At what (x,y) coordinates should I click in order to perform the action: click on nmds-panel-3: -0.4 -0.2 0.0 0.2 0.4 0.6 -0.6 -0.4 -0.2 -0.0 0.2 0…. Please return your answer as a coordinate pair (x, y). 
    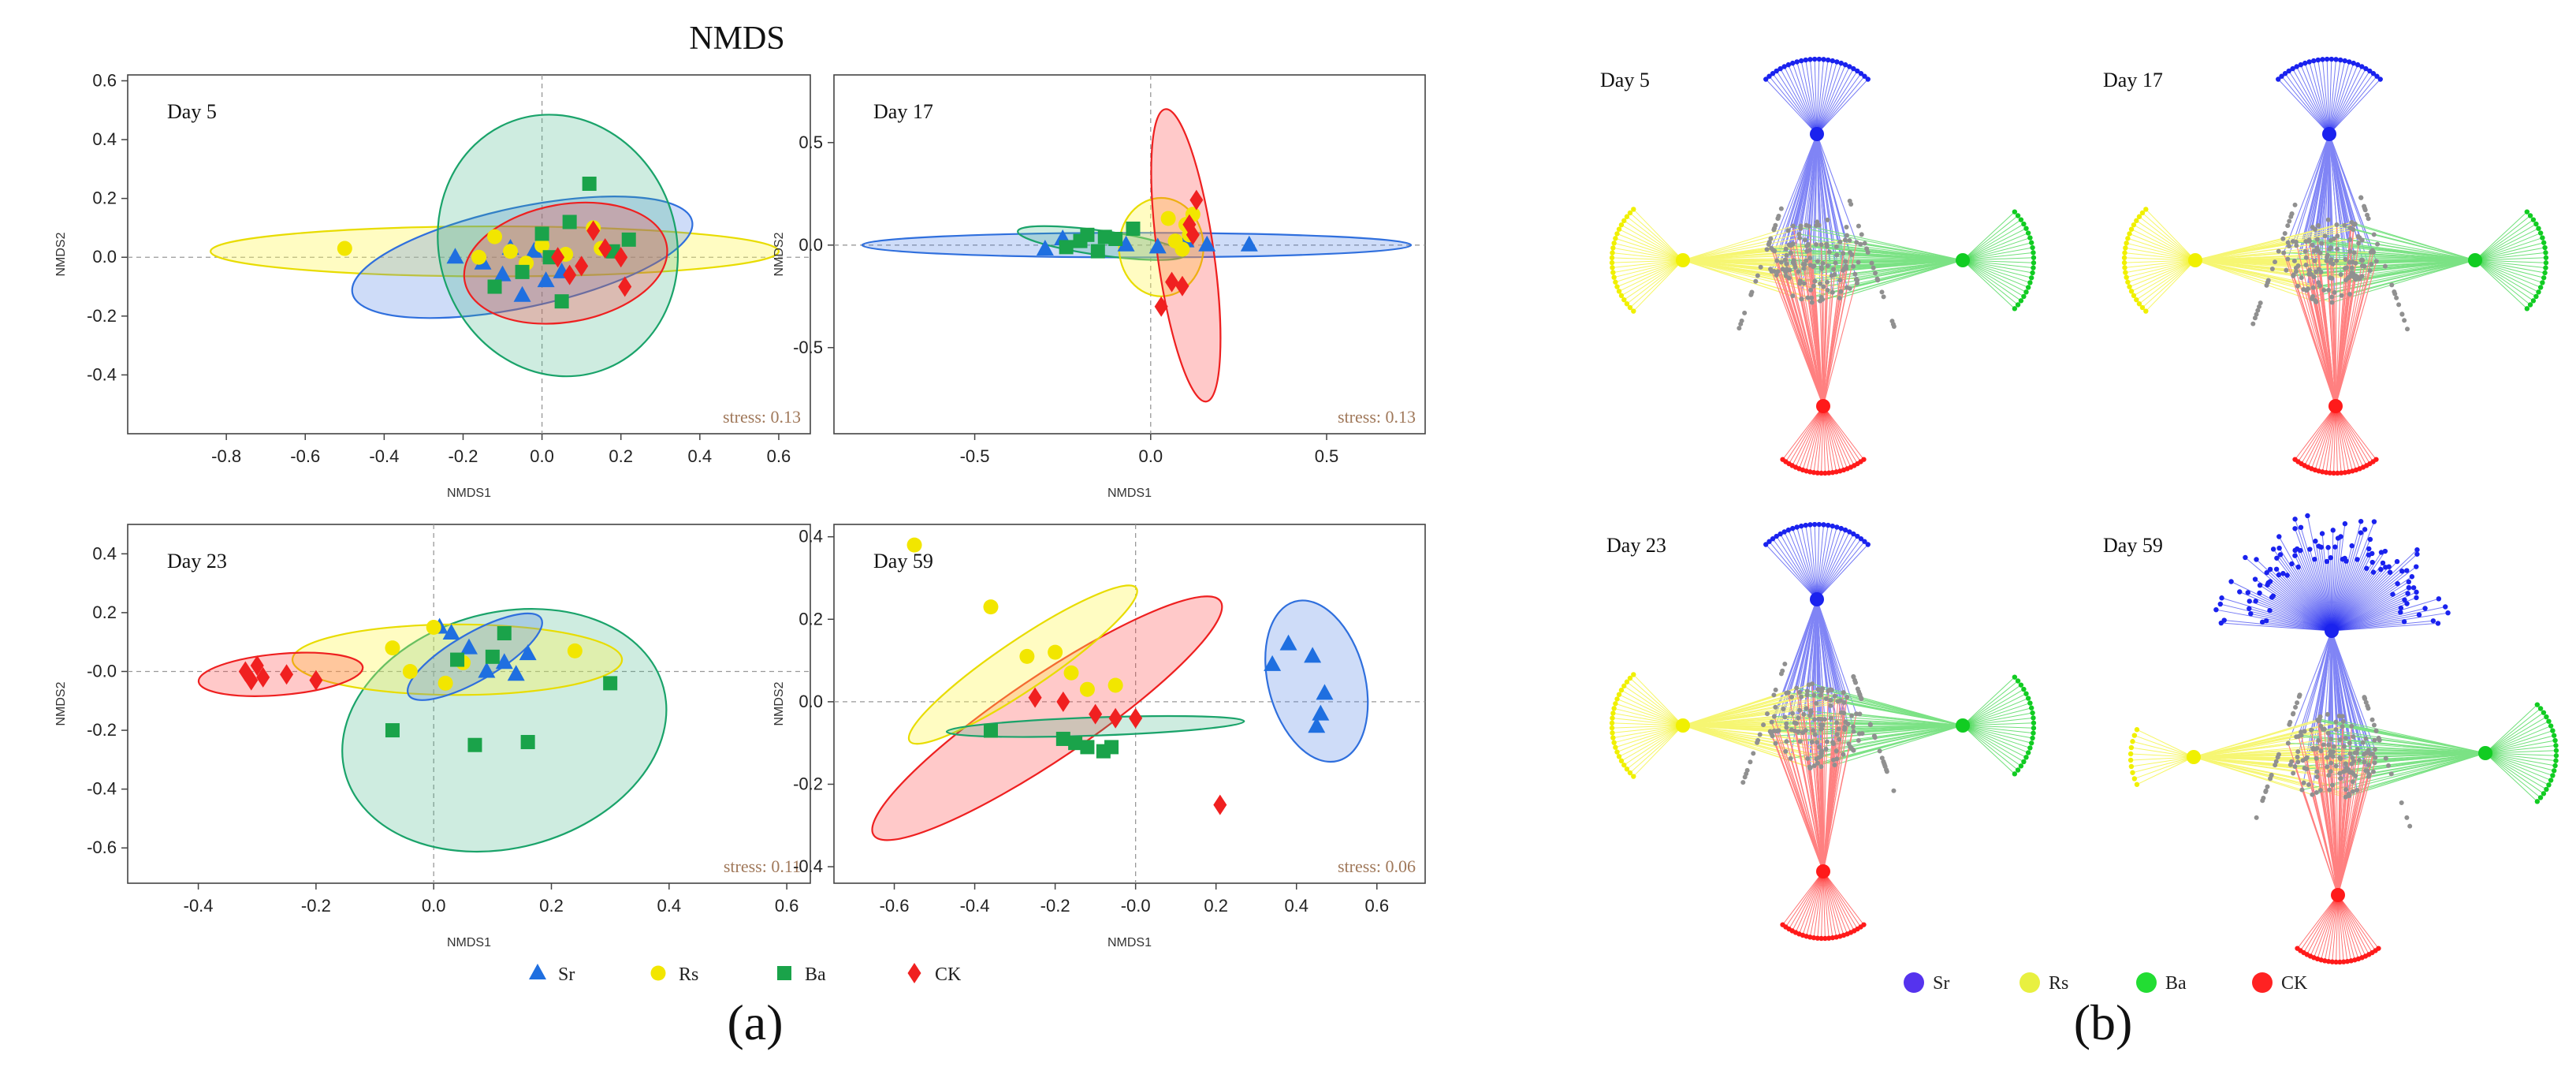
    Looking at the image, I should click on (432, 737).